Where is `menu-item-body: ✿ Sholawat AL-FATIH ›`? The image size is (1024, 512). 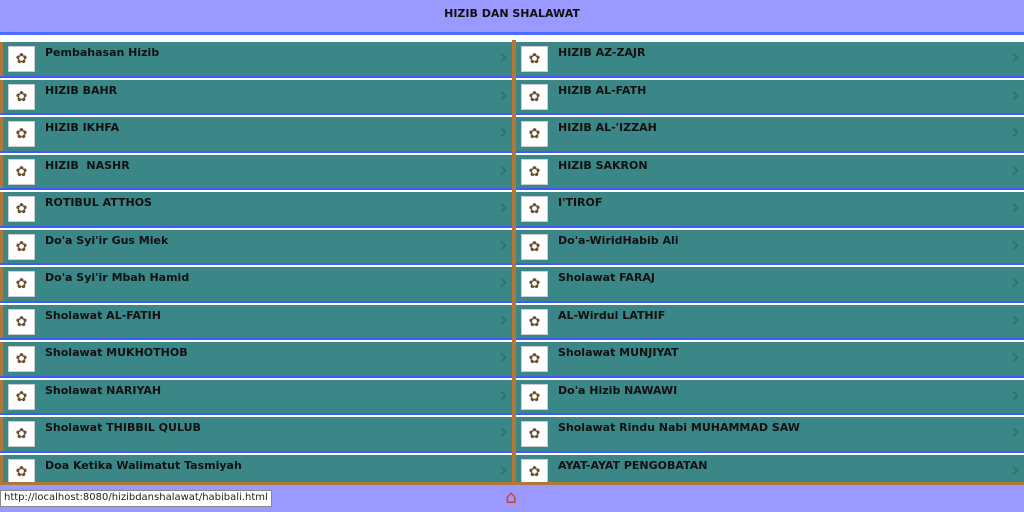 menu-item-body: ✿ Sholawat AL-FATIH › is located at coordinates (256, 321).